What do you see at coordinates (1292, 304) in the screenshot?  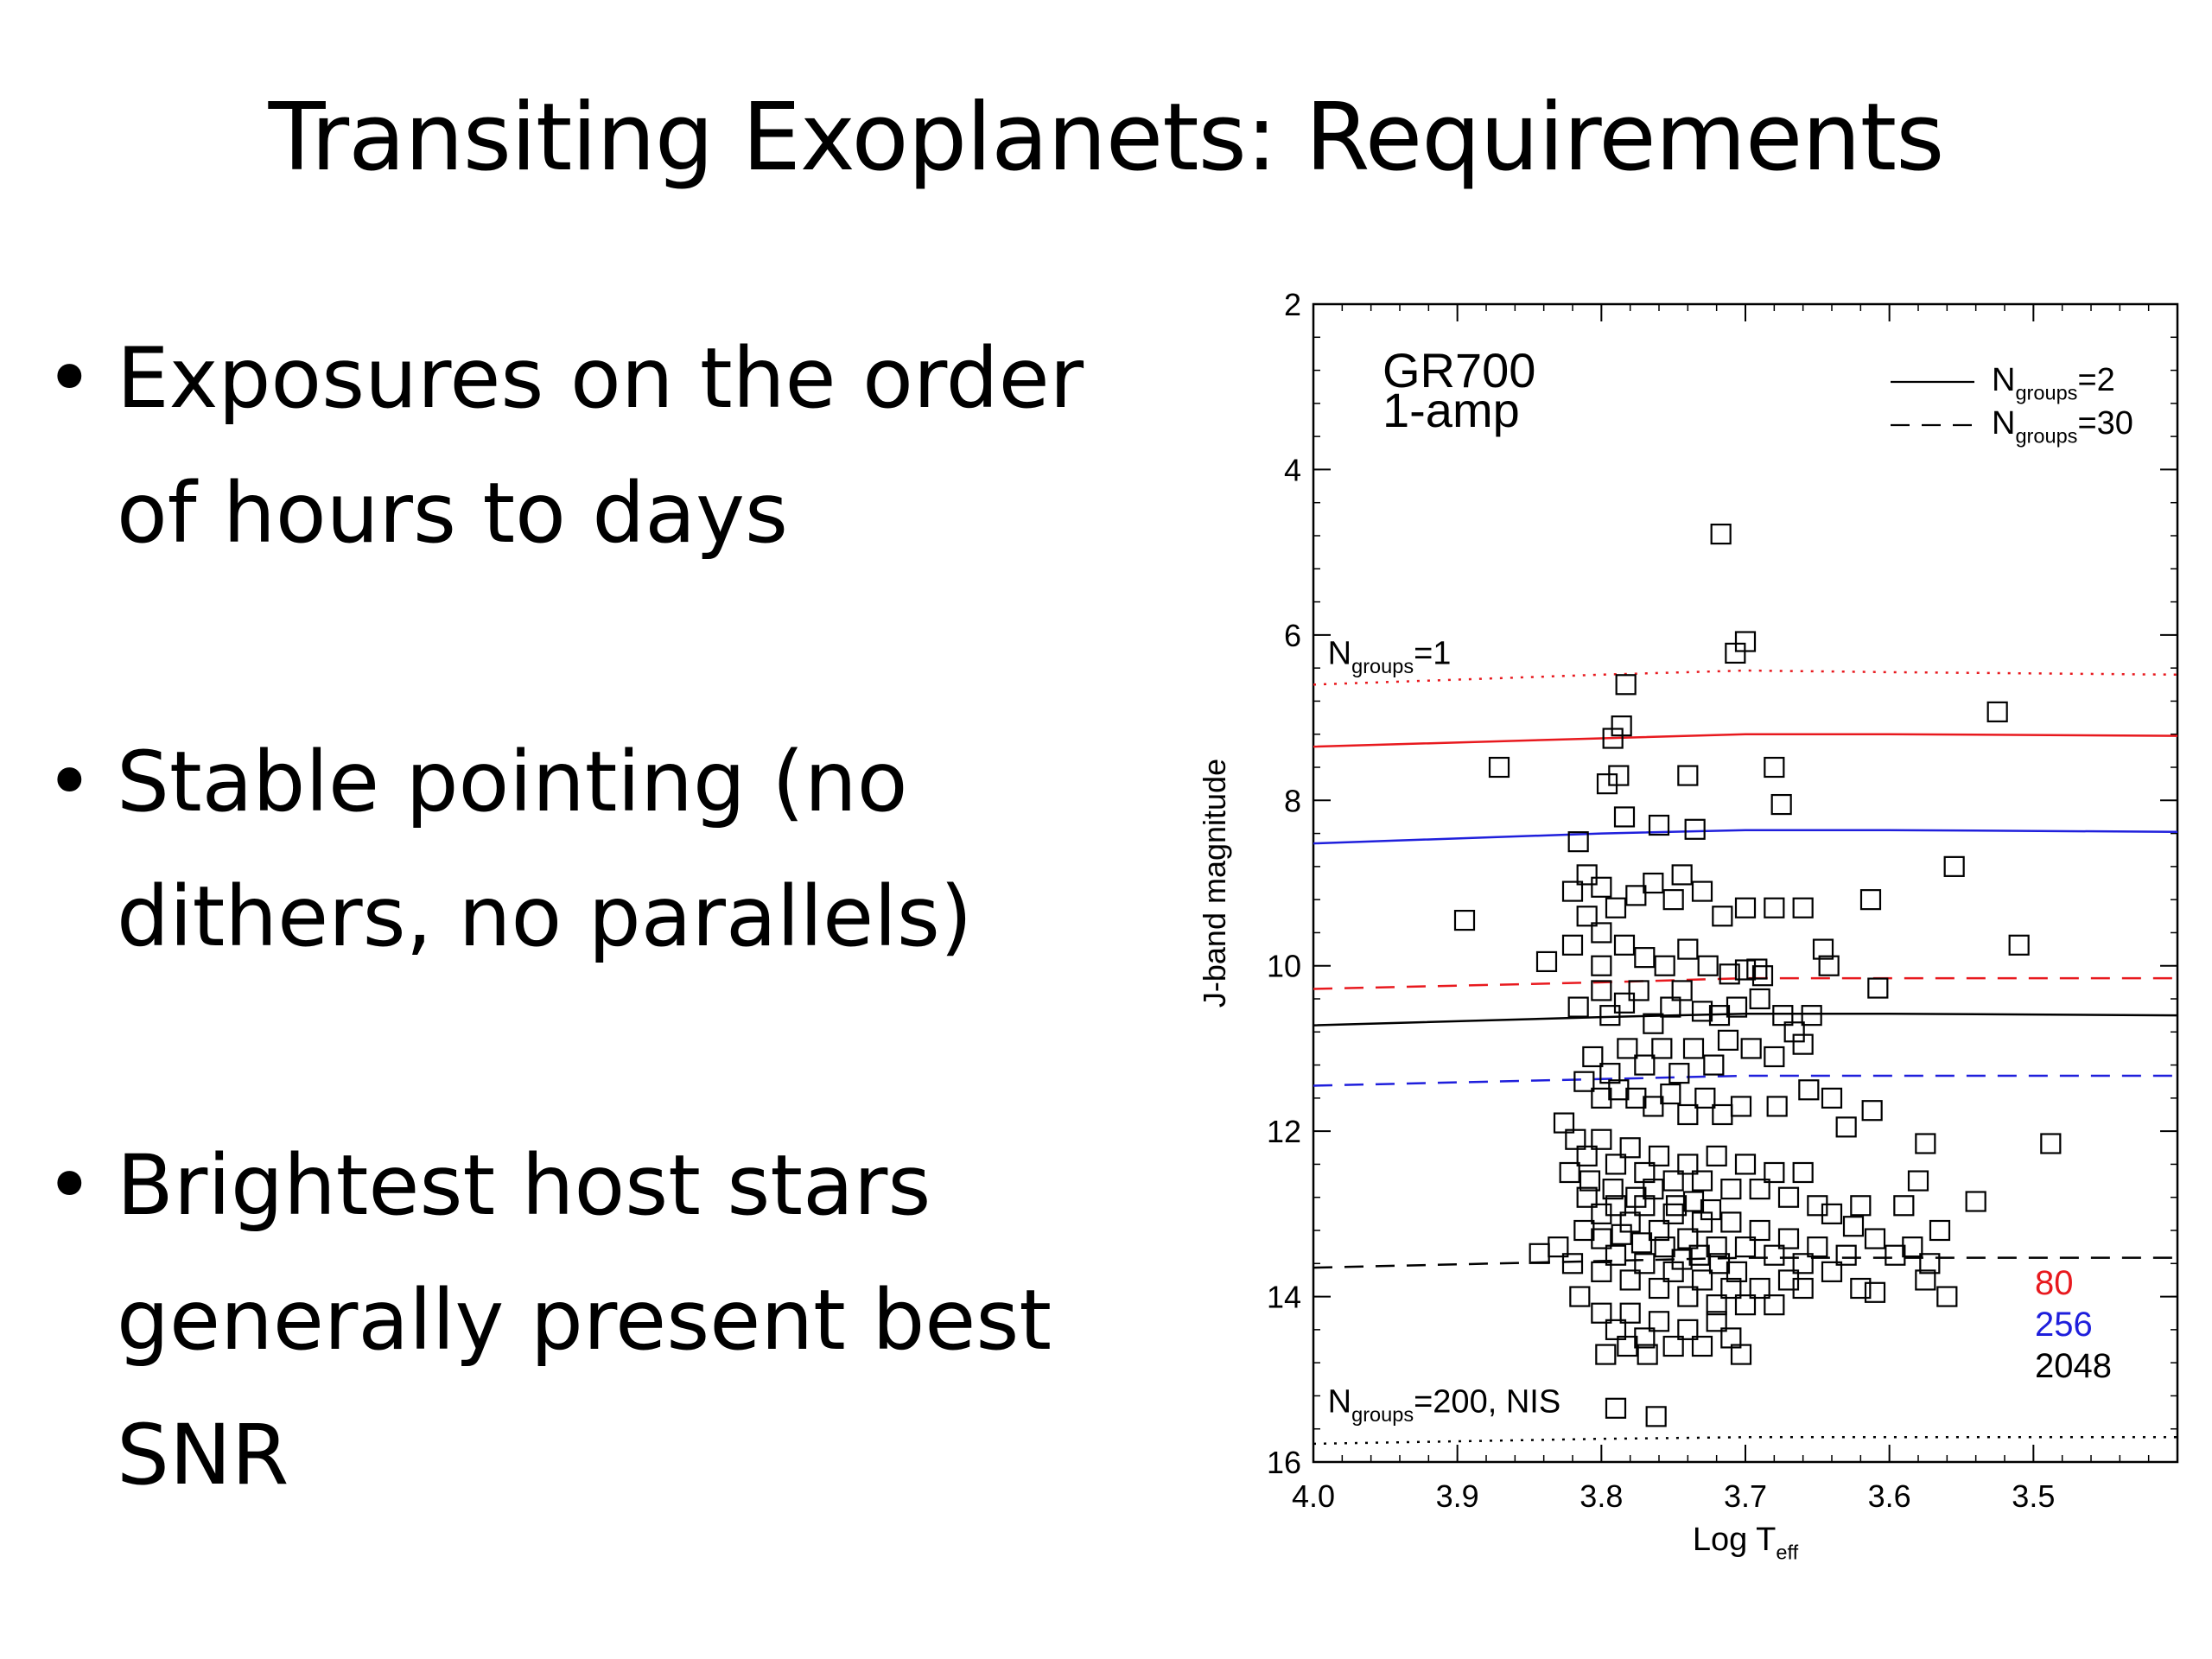 I see `y-tick-label: 2` at bounding box center [1292, 304].